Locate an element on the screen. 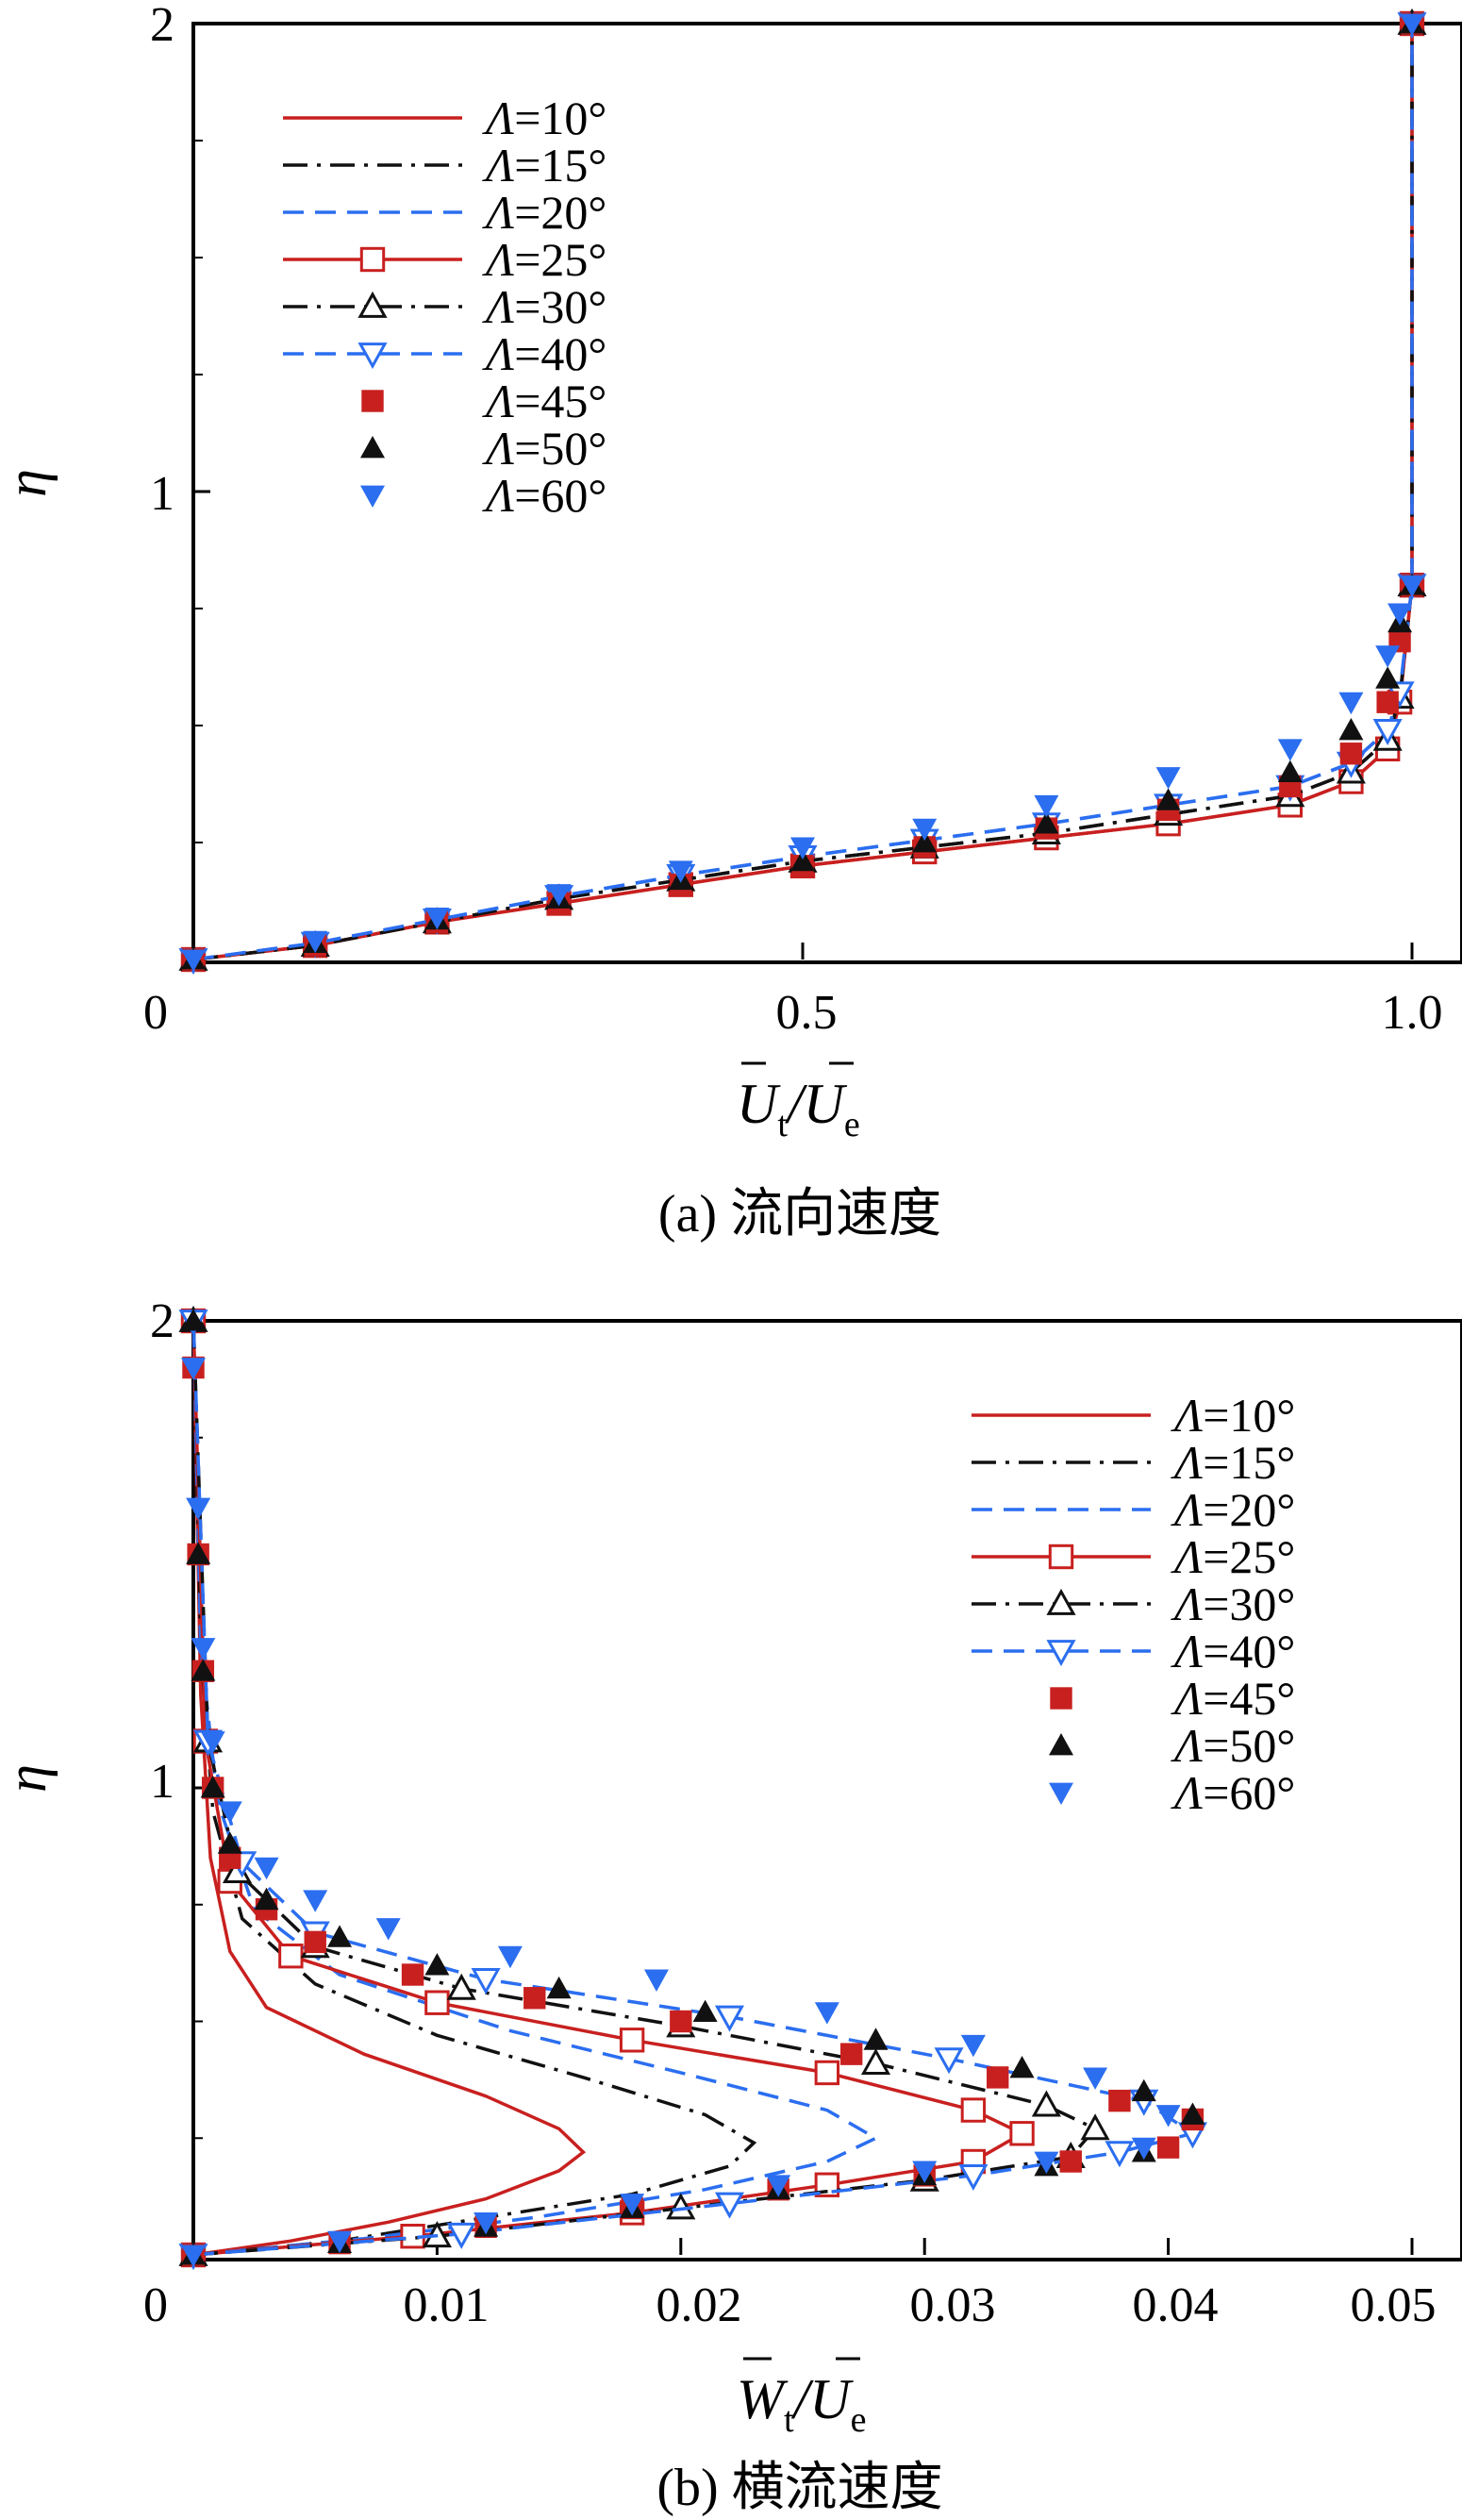 Image resolution: width=1462 pixels, height=2520 pixels. panel-b-y-axis-label: η is located at coordinates (29, 1778).